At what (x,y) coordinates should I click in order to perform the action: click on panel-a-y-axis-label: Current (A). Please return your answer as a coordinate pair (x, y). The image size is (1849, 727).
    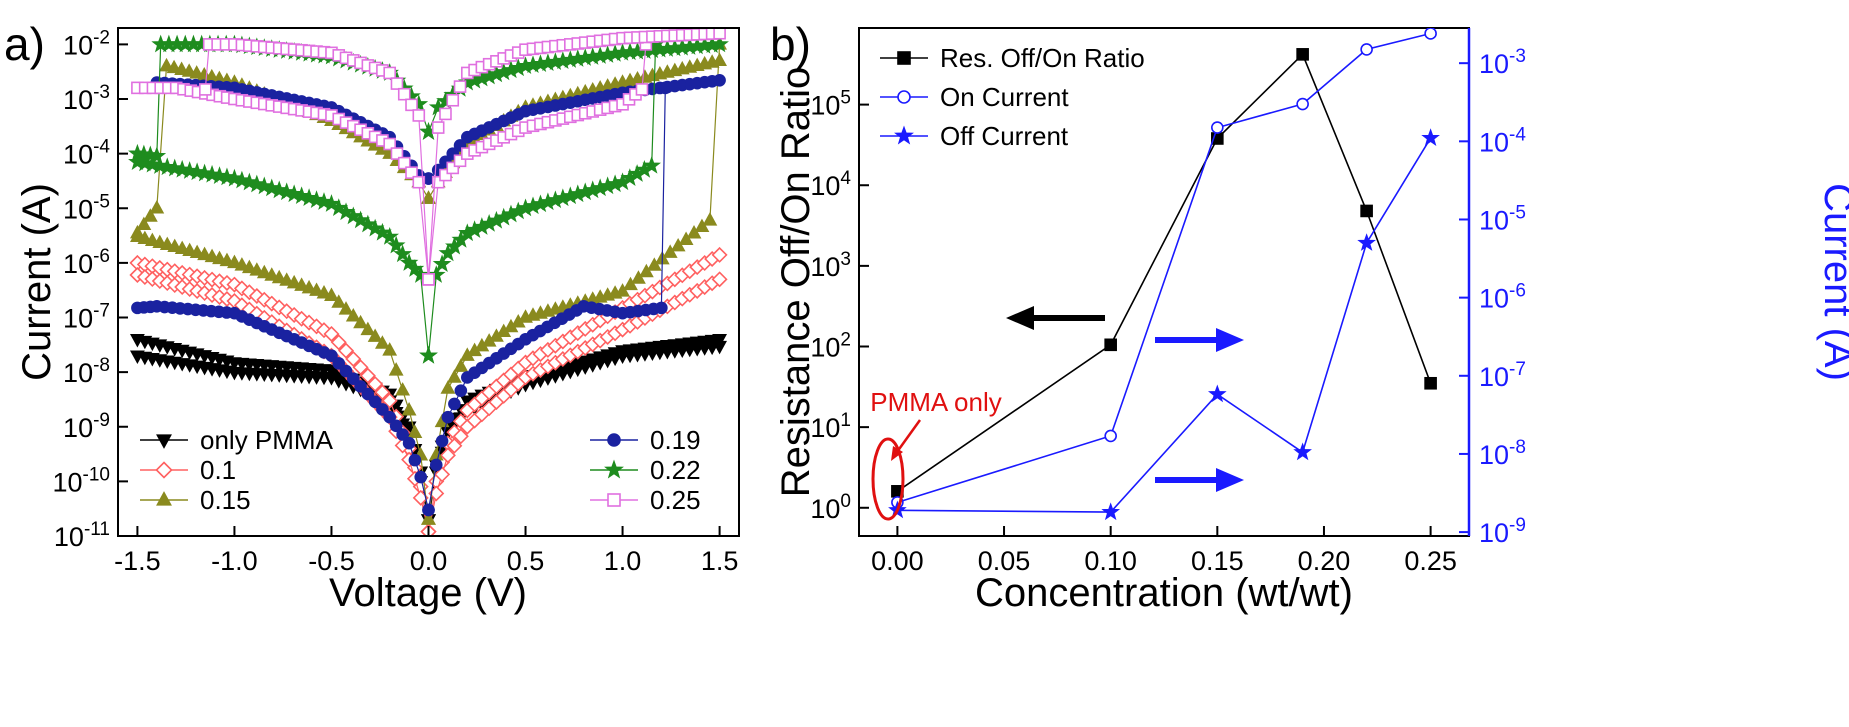
    Looking at the image, I should click on (37, 282).